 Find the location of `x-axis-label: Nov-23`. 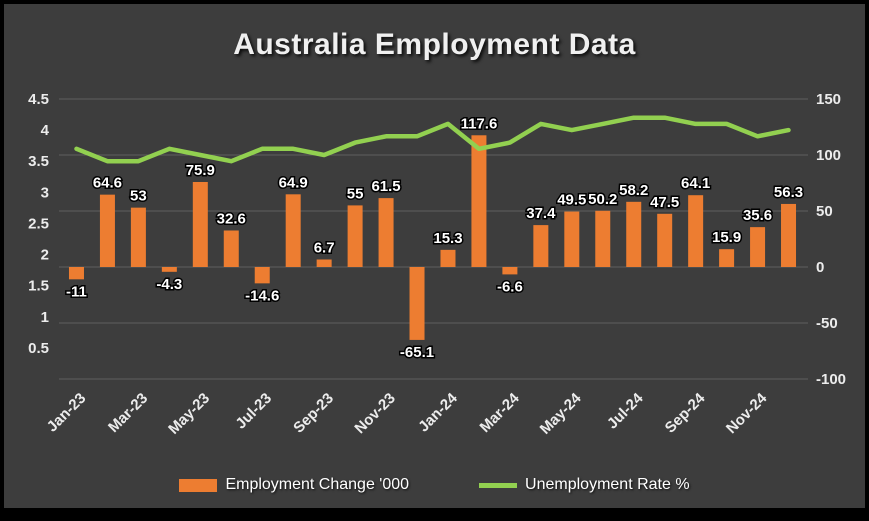

x-axis-label: Nov-23 is located at coordinates (374, 413).